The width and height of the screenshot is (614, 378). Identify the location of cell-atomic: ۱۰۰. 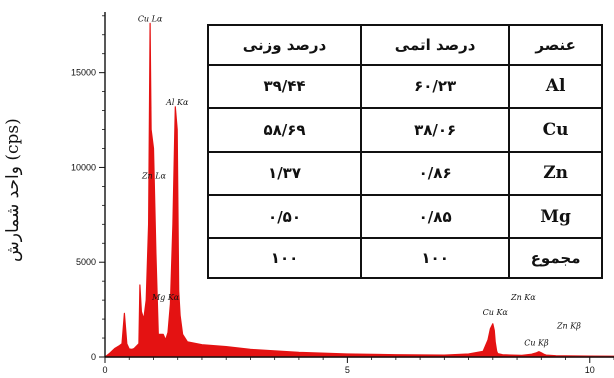
(435, 258).